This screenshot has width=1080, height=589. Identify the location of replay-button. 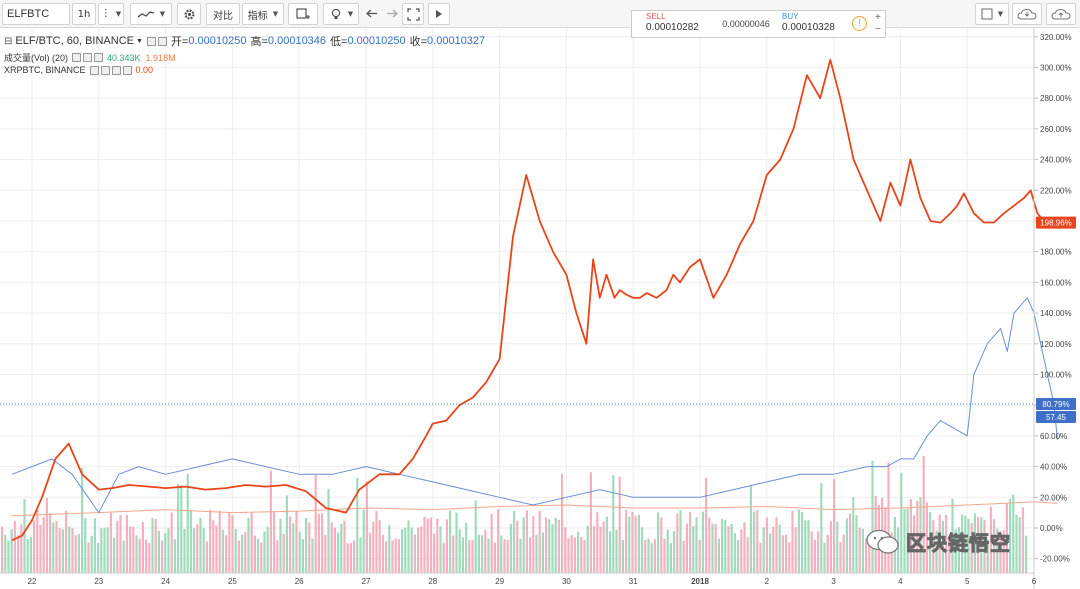
(439, 14).